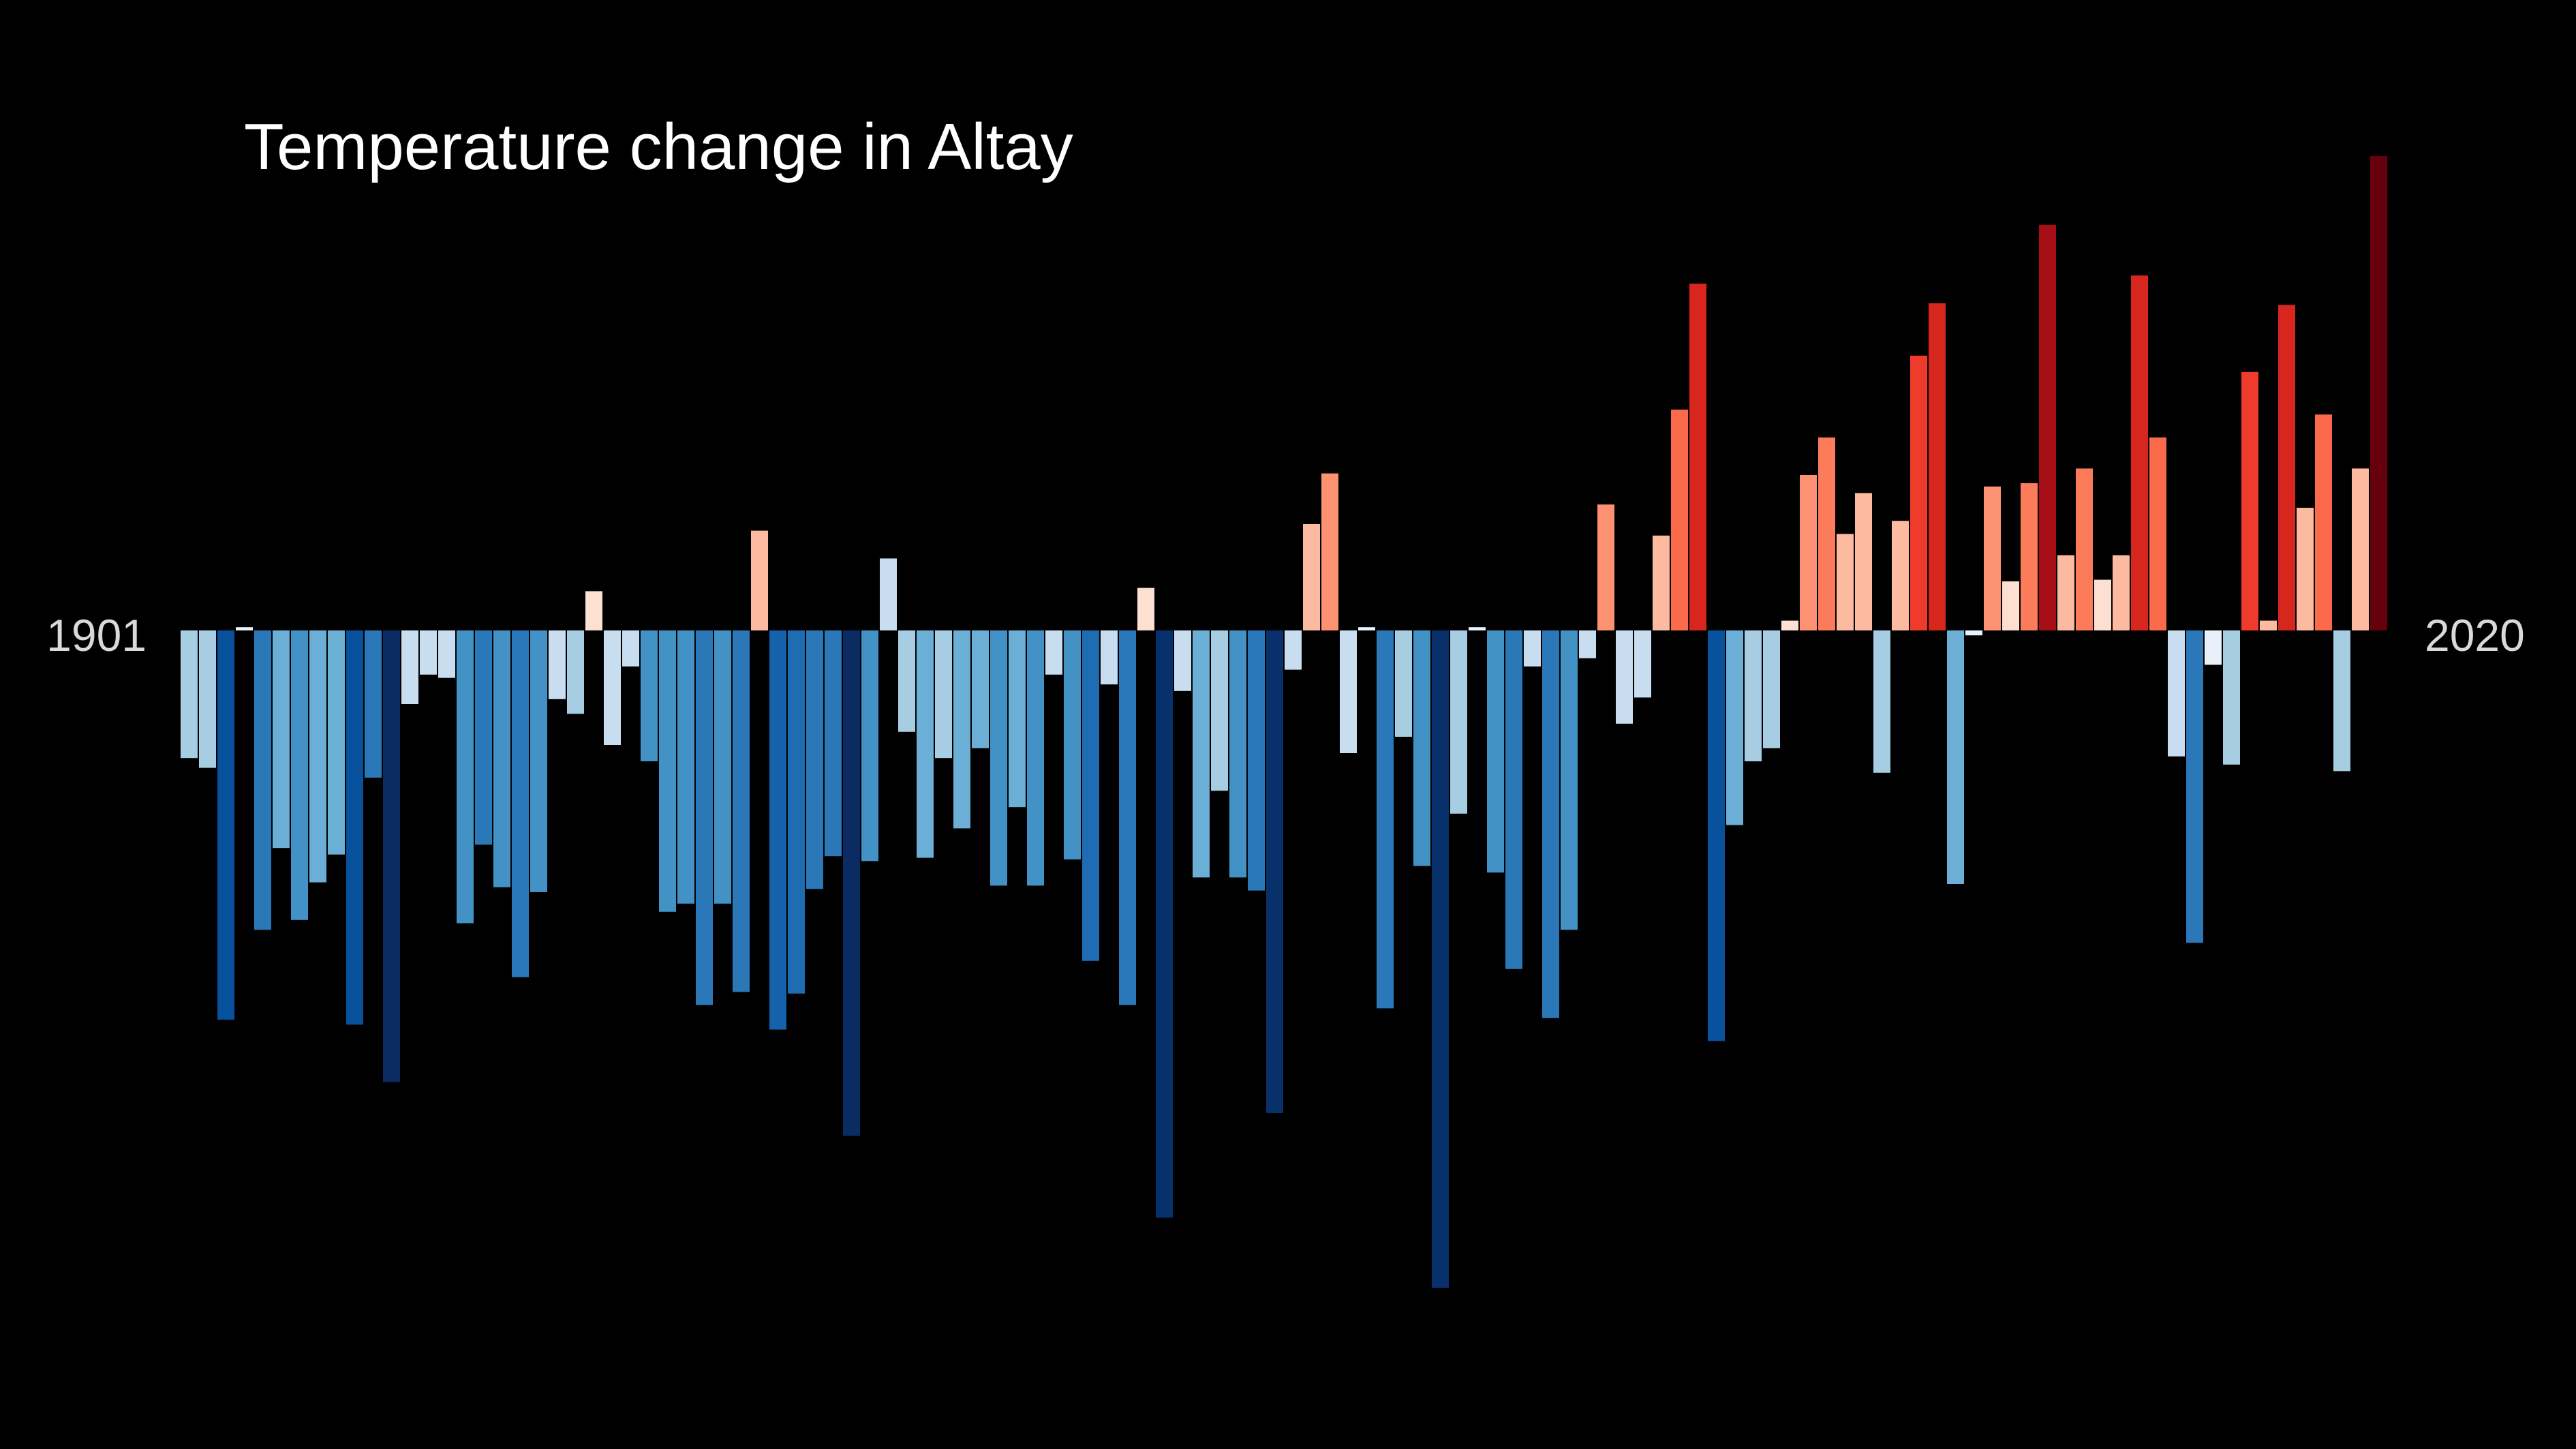 This screenshot has width=2576, height=1449. Describe the element at coordinates (1863, 561) in the screenshot. I see `bar-1992` at that location.